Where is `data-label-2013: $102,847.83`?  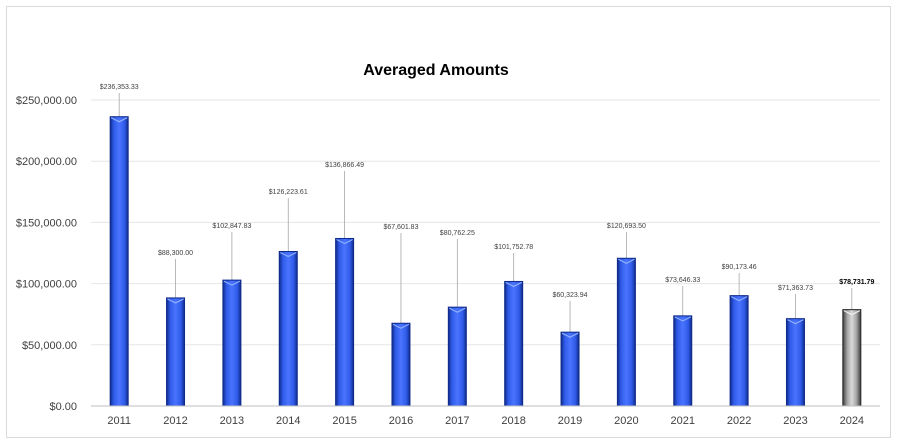
data-label-2013: $102,847.83 is located at coordinates (231, 226).